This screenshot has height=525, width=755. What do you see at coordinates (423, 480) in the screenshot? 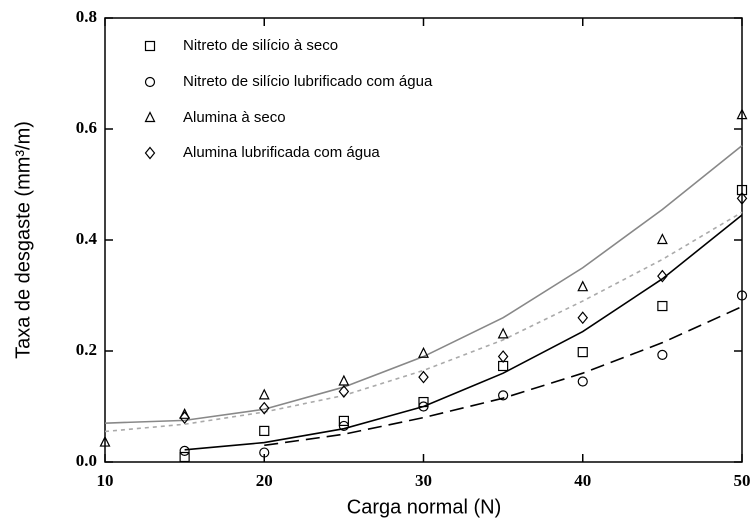
I see `x-tick-label: 30` at bounding box center [423, 480].